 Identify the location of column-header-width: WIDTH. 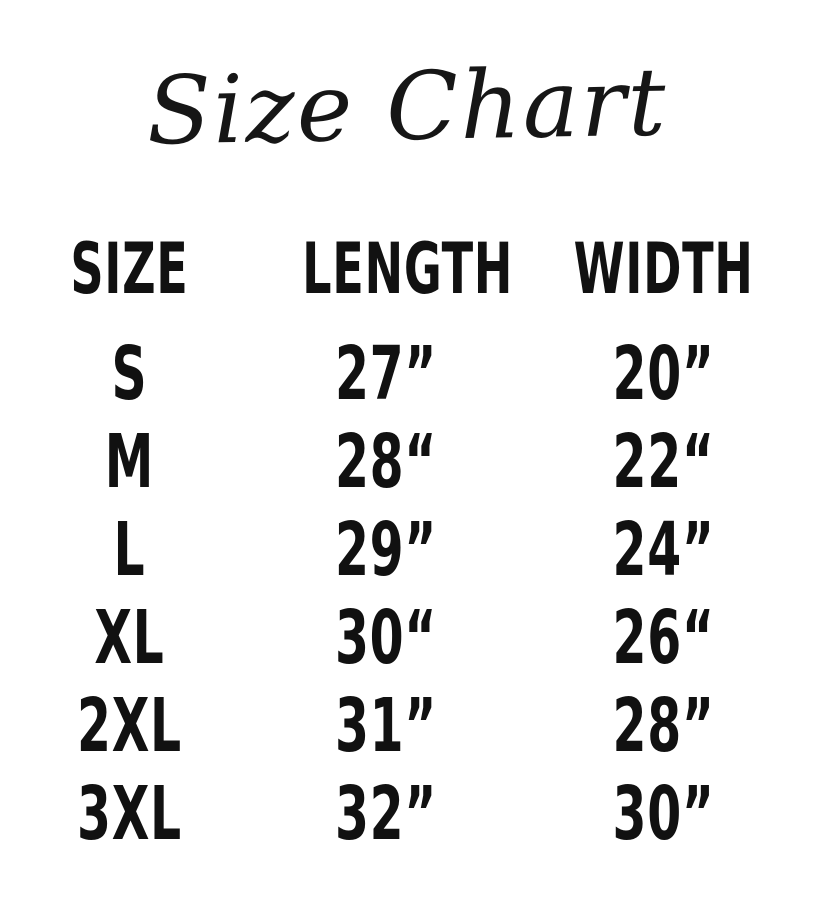
(663, 269).